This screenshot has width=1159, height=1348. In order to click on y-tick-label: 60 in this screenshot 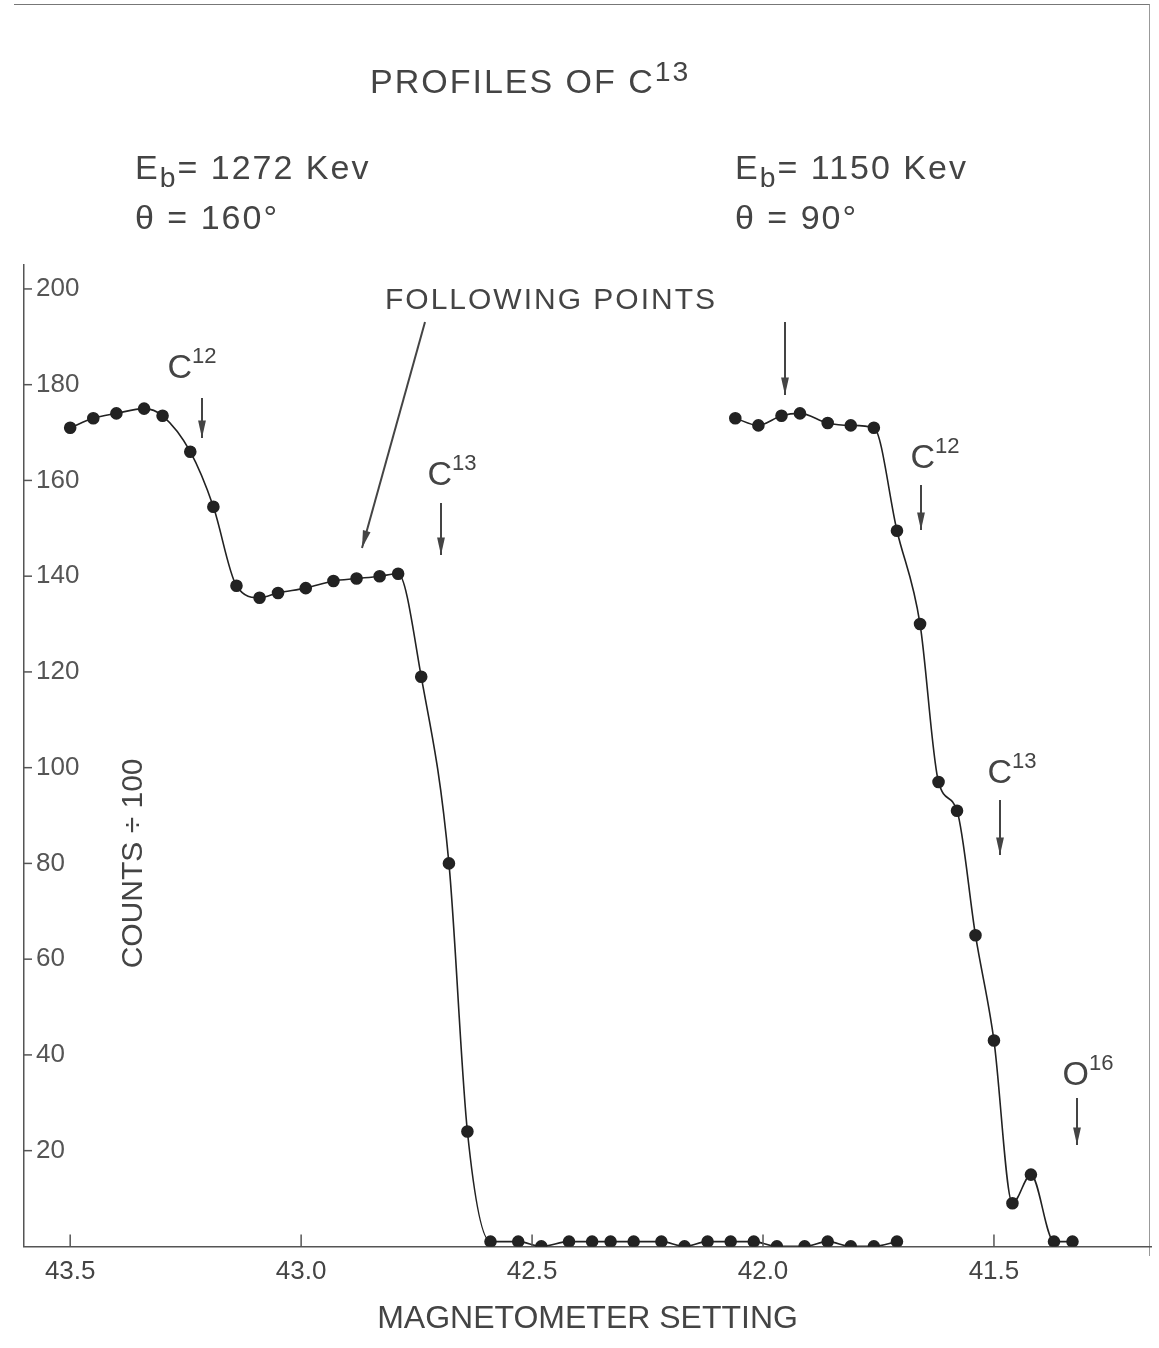, I will do `click(50, 957)`.